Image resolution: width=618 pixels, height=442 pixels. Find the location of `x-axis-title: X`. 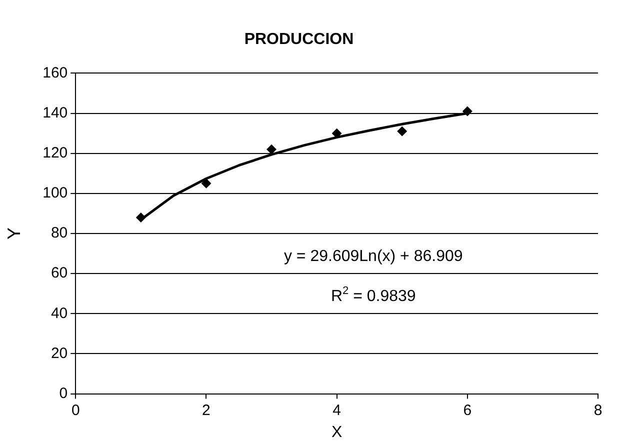

x-axis-title: X is located at coordinates (336, 432).